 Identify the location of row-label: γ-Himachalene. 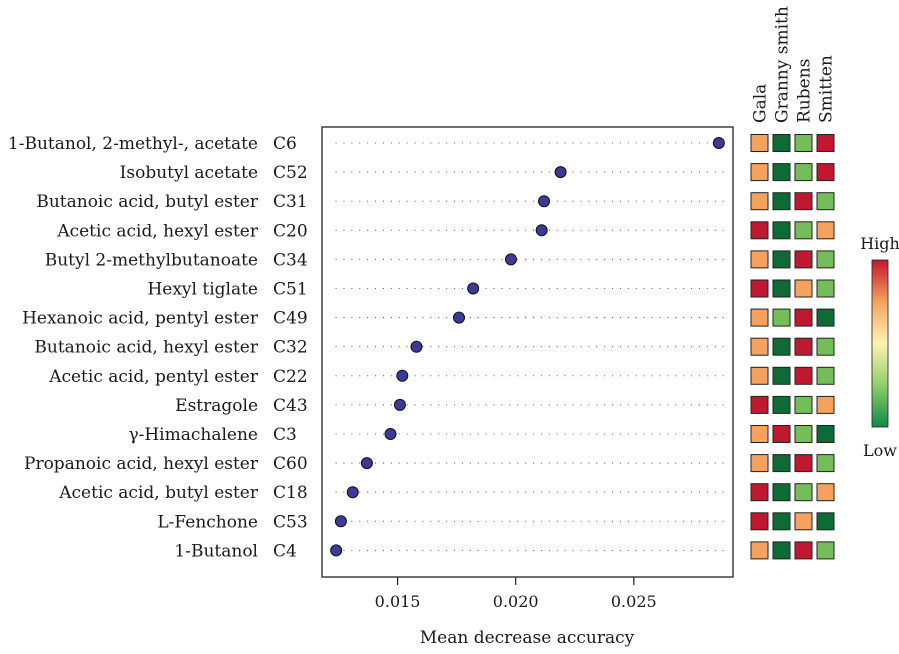
(193, 435).